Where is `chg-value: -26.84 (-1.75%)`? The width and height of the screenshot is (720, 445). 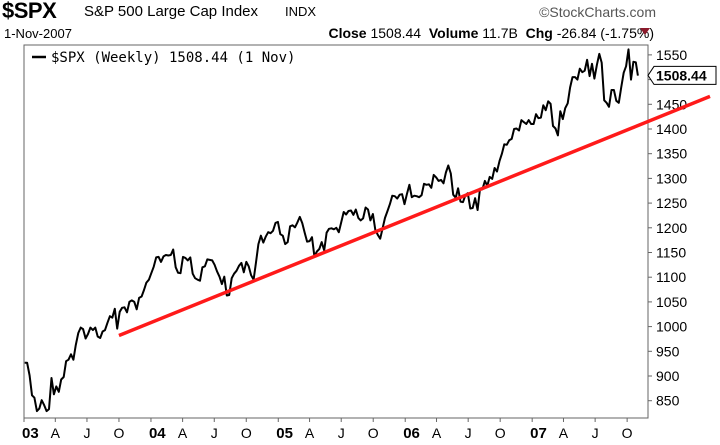
chg-value: -26.84 (-1.75%) is located at coordinates (605, 33).